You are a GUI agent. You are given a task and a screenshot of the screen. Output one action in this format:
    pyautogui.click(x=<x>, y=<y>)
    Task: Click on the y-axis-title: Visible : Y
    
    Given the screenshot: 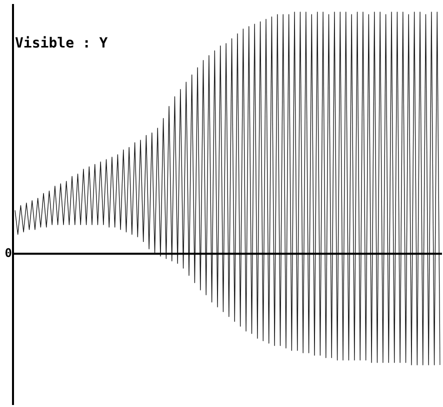 What is the action you would take?
    pyautogui.click(x=61, y=44)
    